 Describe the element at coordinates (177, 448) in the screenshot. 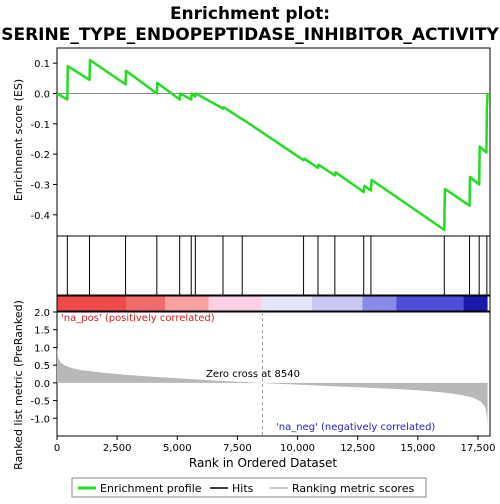

I see `x-tick-label: 5,000` at that location.